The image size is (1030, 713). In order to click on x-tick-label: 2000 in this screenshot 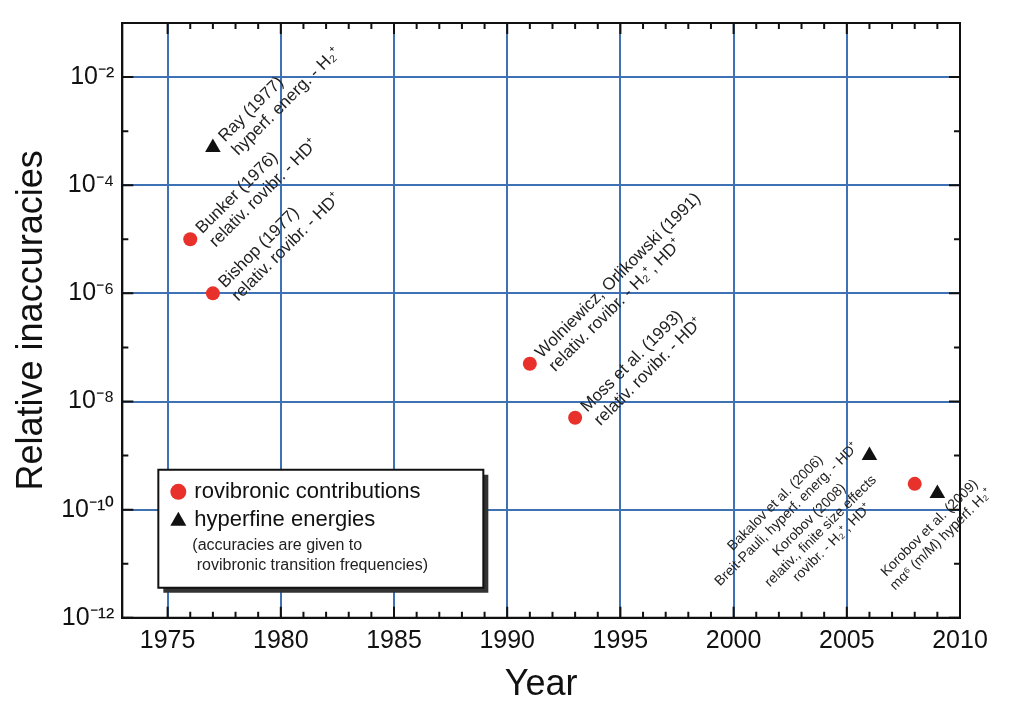, I will do `click(733, 638)`.